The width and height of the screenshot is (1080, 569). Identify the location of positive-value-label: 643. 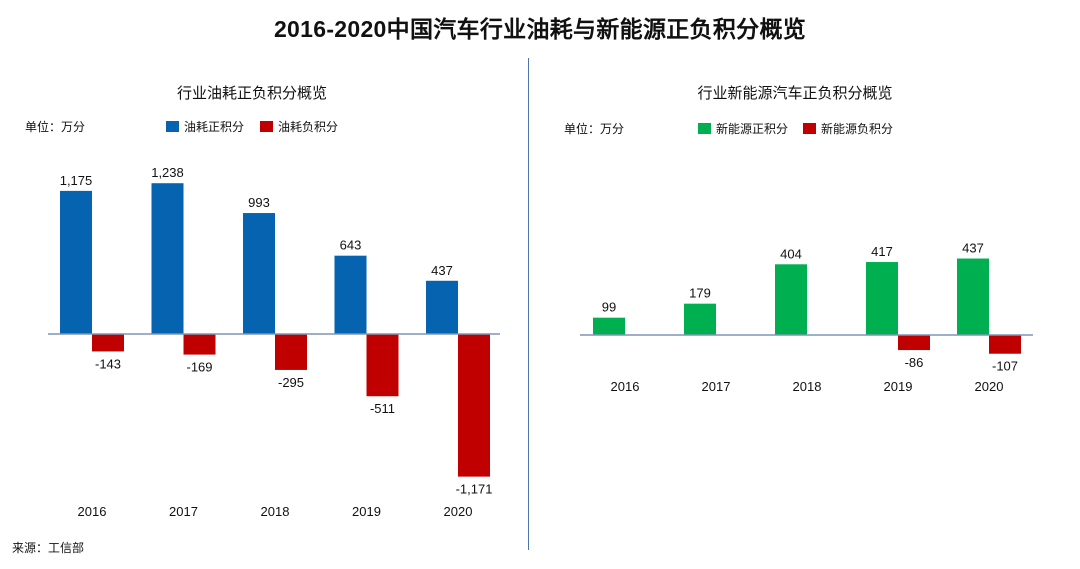
(351, 245).